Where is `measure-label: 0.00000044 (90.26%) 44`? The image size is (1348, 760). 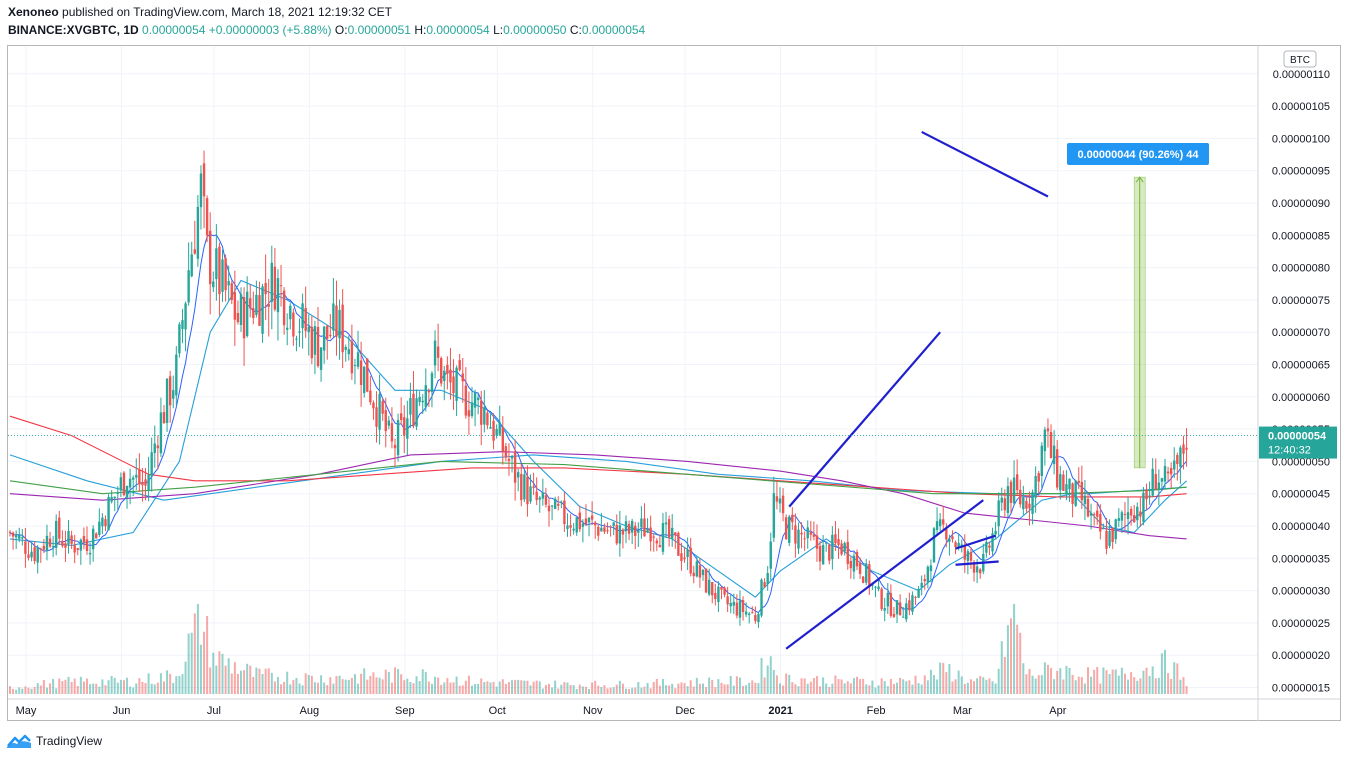 measure-label: 0.00000044 (90.26%) 44 is located at coordinates (1138, 155).